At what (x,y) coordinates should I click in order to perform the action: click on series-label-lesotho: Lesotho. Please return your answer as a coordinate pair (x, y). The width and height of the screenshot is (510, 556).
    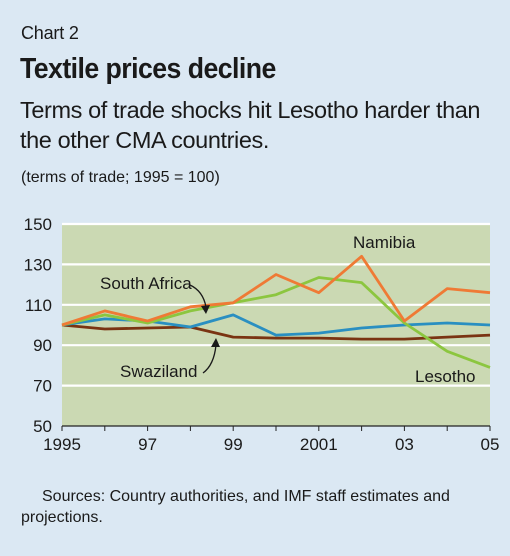
    Looking at the image, I should click on (445, 376).